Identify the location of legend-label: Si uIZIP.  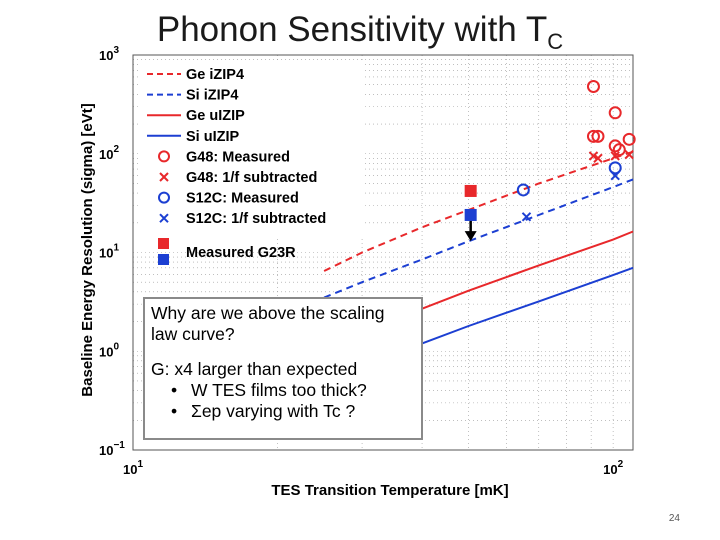
(213, 137).